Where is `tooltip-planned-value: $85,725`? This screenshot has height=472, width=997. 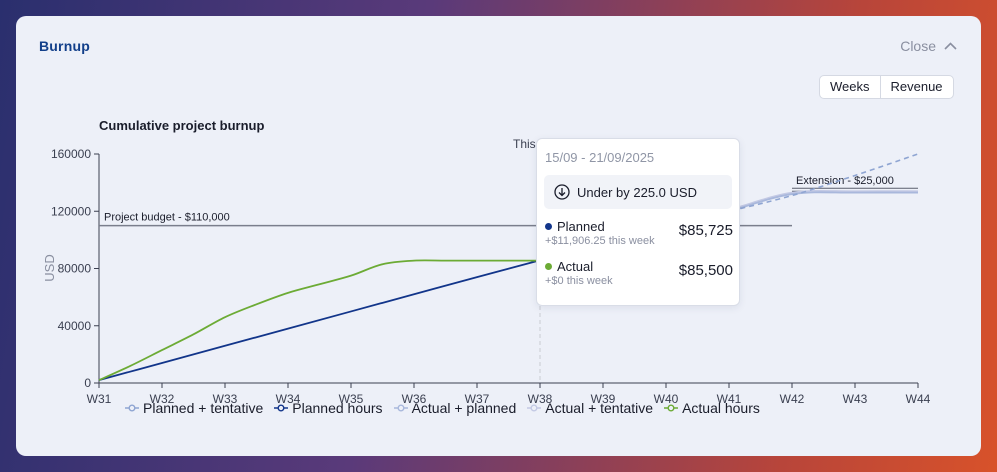 tooltip-planned-value: $85,725 is located at coordinates (705, 230).